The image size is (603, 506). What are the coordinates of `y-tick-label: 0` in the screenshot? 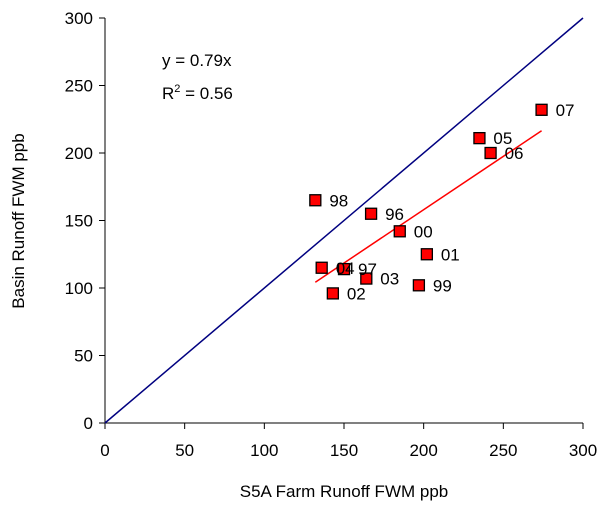 It's located at (88, 423).